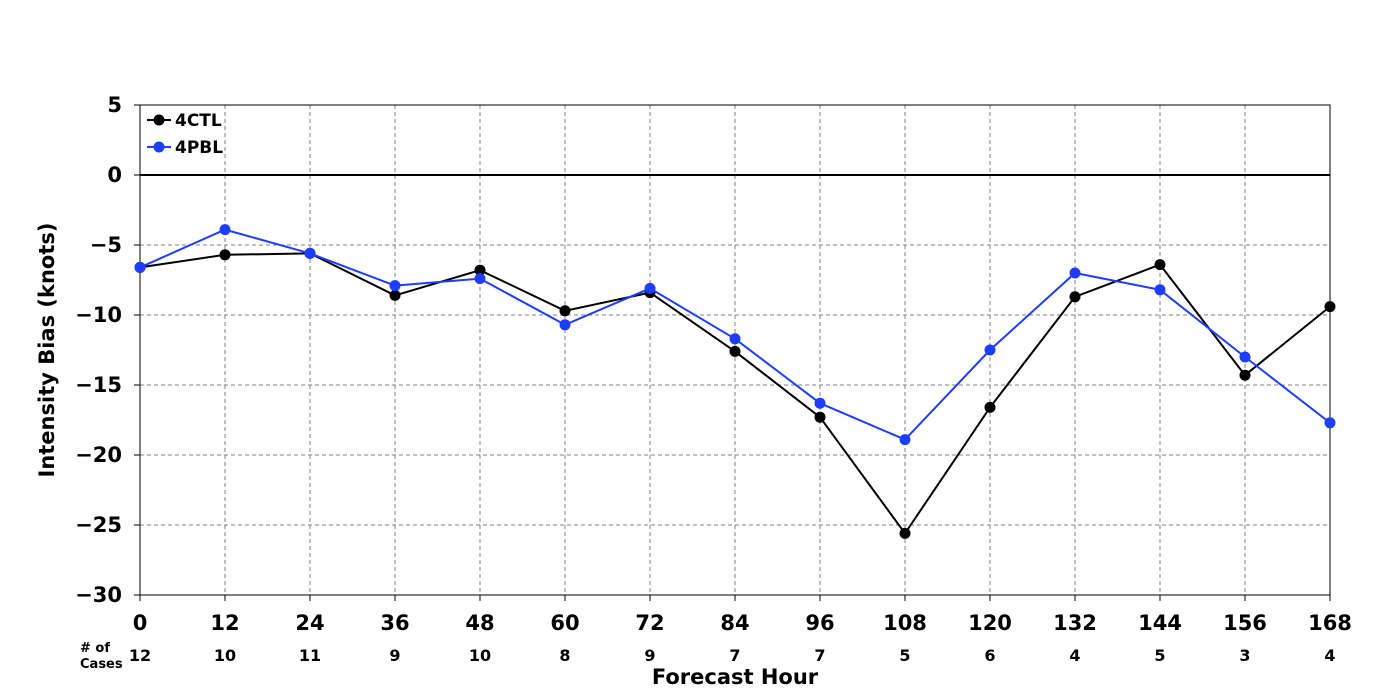 Image resolution: width=1400 pixels, height=700 pixels. Describe the element at coordinates (140, 623) in the screenshot. I see `x-tick-label: 0` at that location.